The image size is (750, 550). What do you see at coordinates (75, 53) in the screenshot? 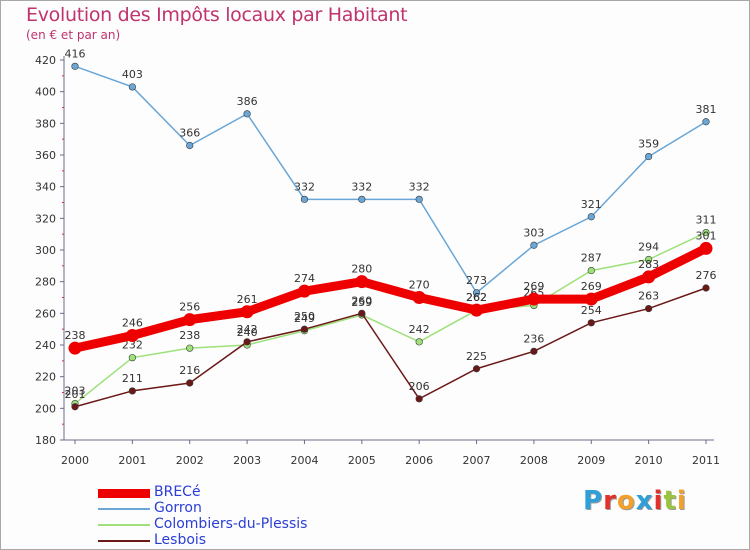
I see `data-label: 416` at bounding box center [75, 53].